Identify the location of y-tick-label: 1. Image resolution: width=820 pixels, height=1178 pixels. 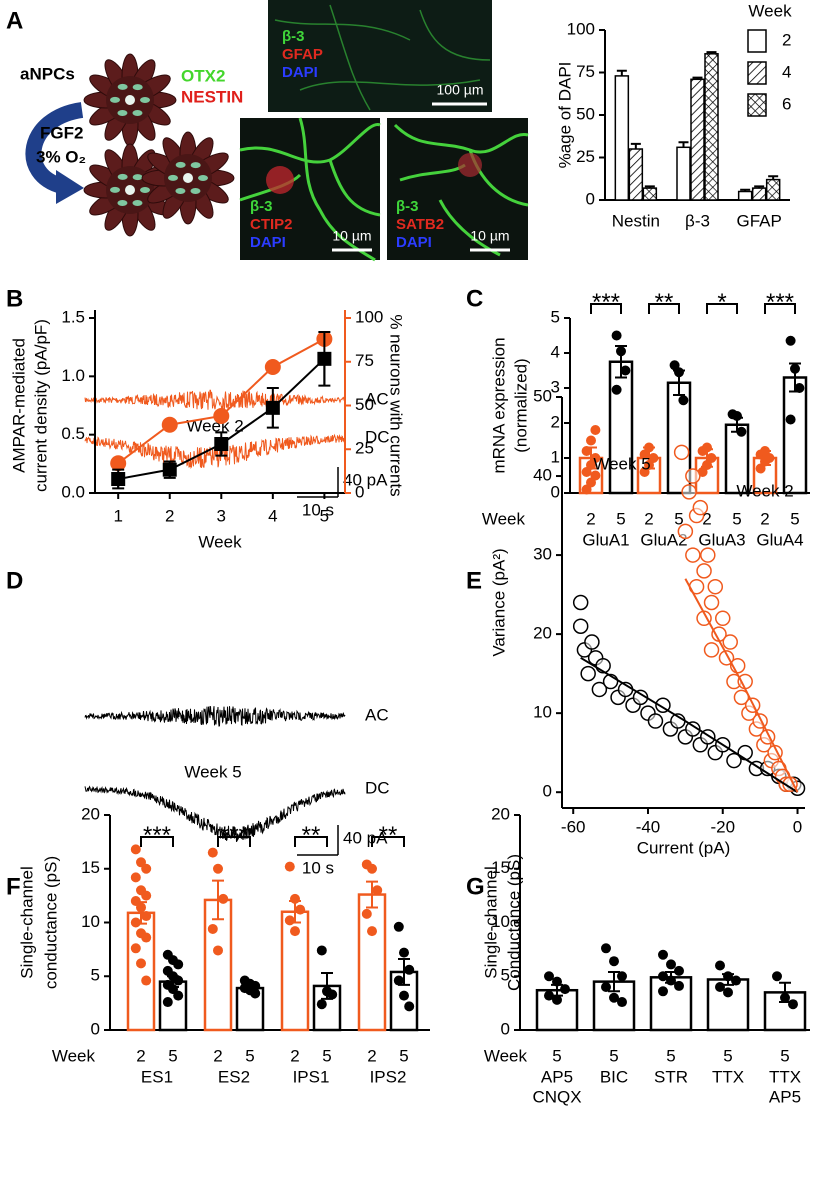
(555, 456).